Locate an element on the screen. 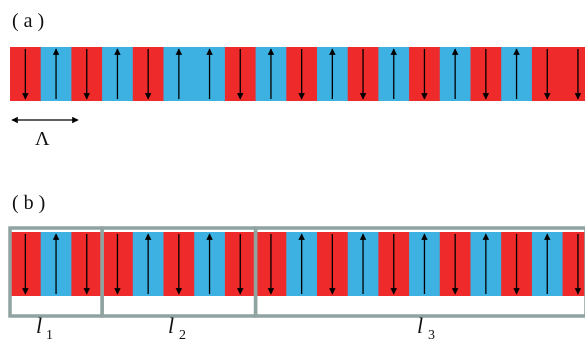  segment-sub-l1: 1 is located at coordinates (49, 335).